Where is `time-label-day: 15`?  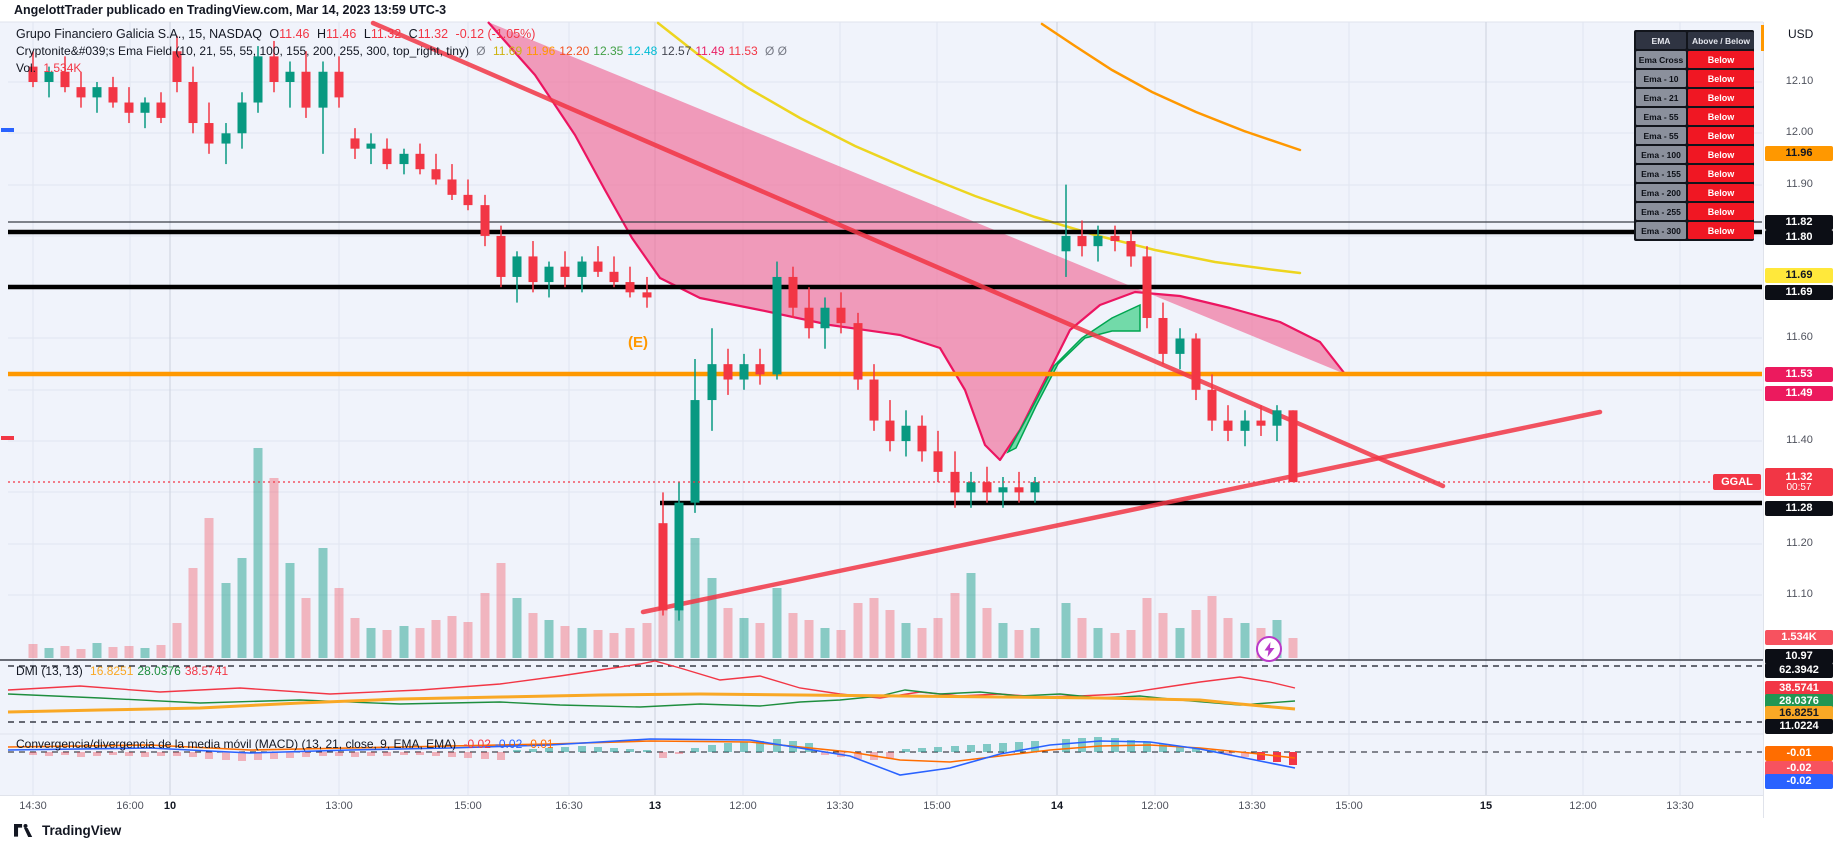
time-label-day: 15 is located at coordinates (1486, 806).